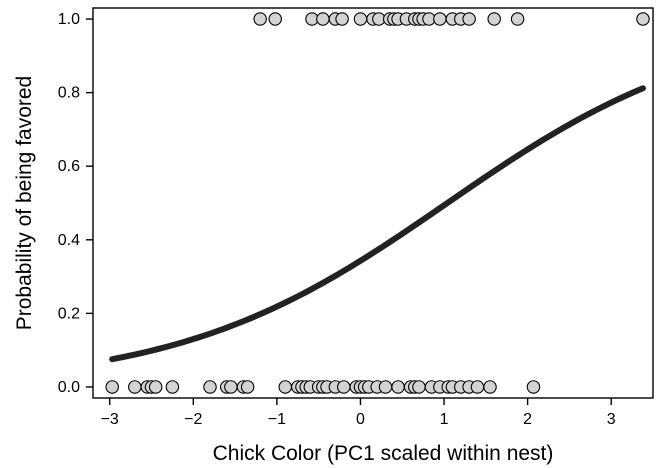 The image size is (656, 468). Describe the element at coordinates (69, 93) in the screenshot. I see `y-tick-label: 0.8` at that location.